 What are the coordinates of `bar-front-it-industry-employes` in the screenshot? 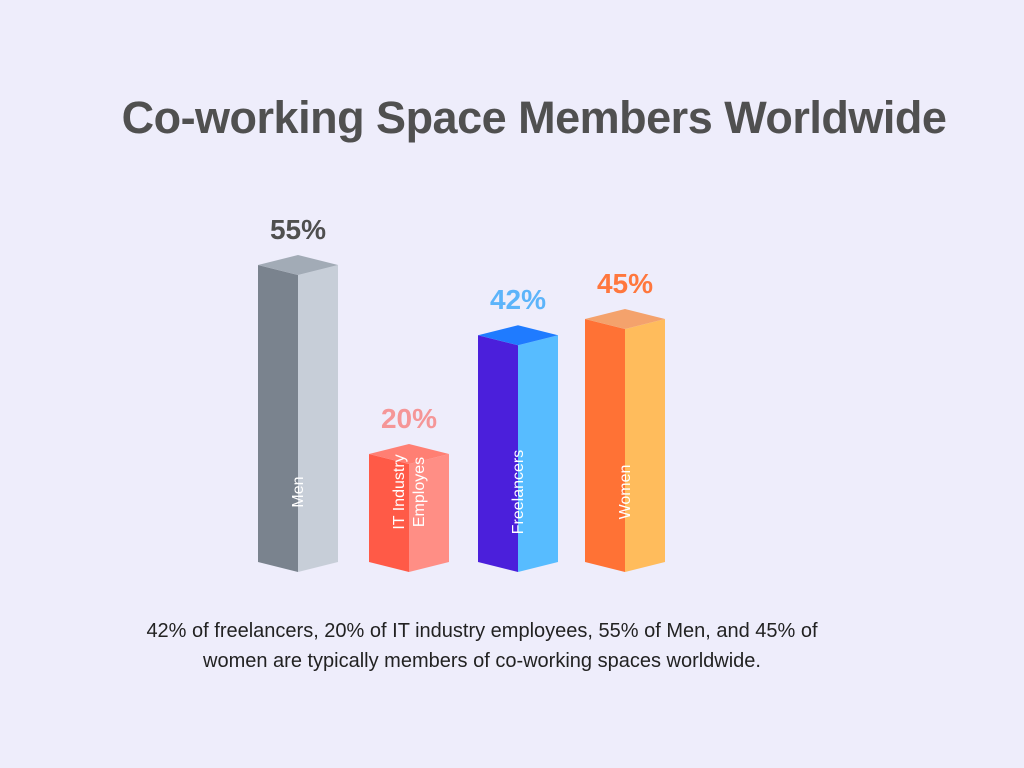 It's located at (389, 513).